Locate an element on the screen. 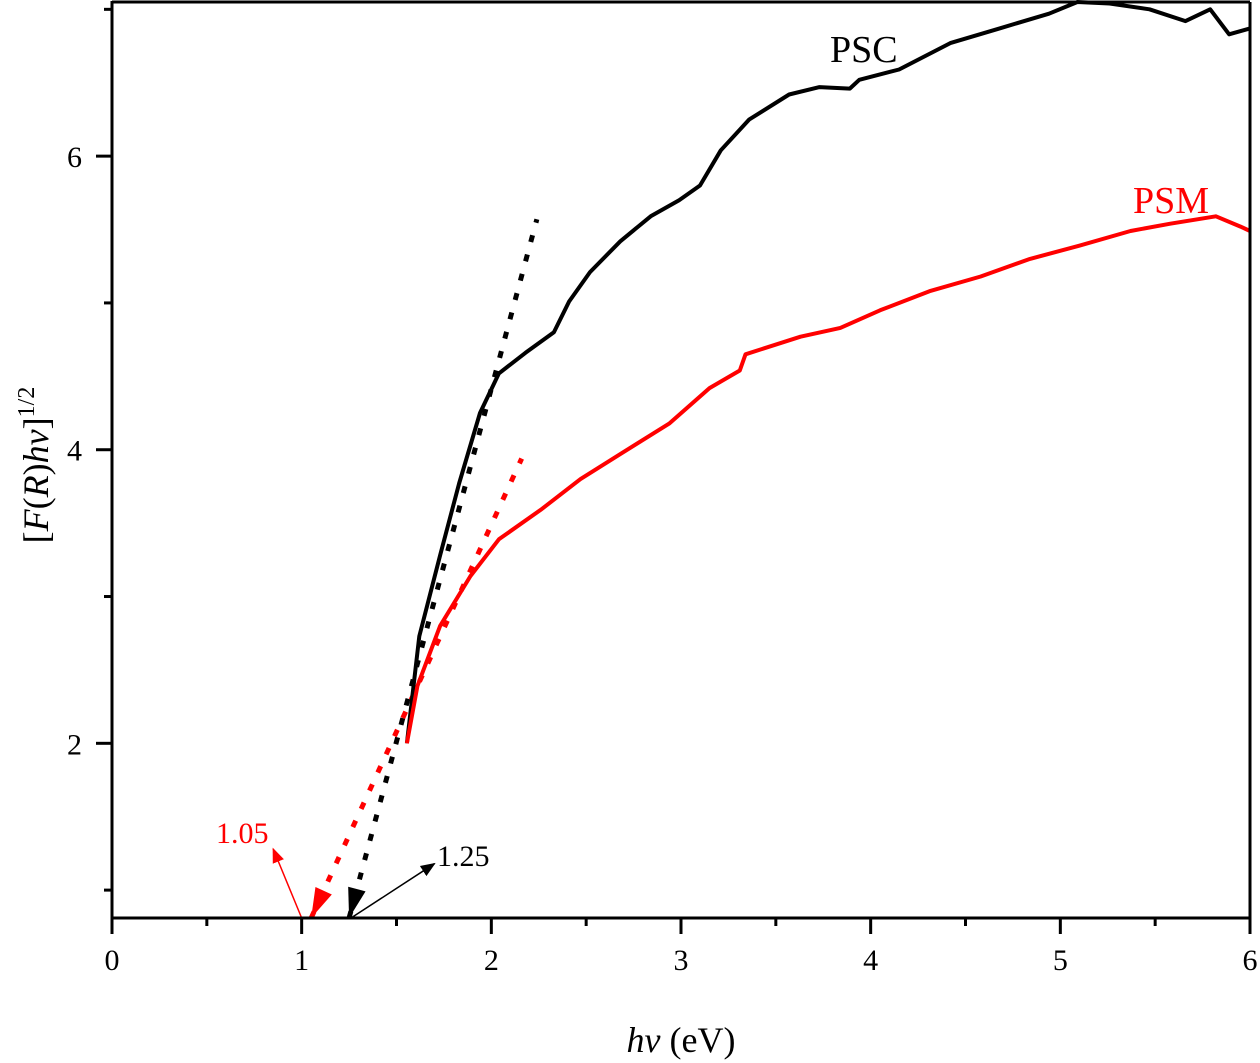  y-axis-title-hv: hv is located at coordinates (36, 446).